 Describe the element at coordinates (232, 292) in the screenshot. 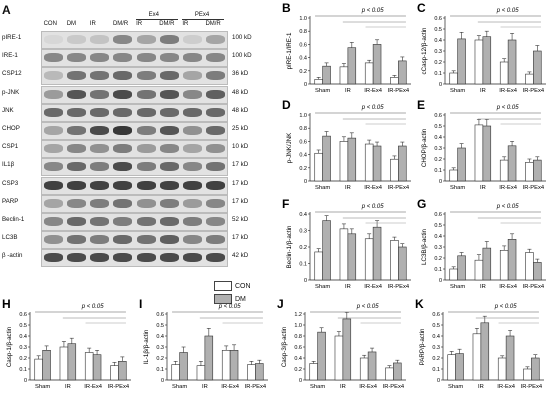

I see `legend: CON DM` at that location.